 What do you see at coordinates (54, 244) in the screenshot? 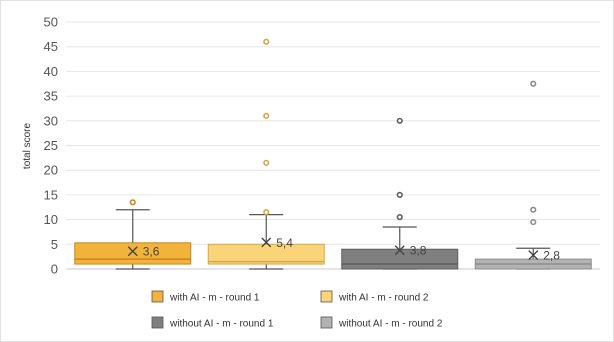
I see `y-tick-label-5: 5` at bounding box center [54, 244].